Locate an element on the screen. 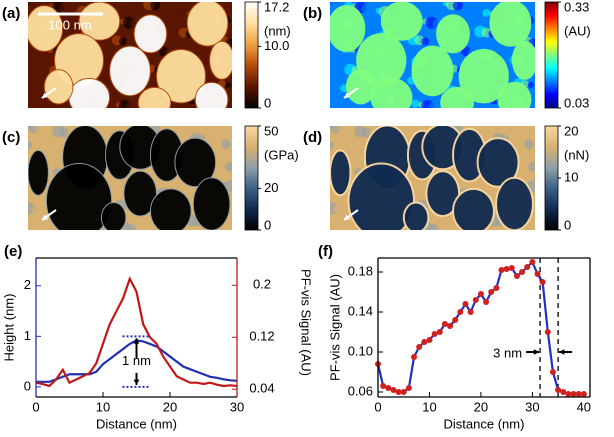 Image resolution: width=614 pixels, height=437 pixels. x-tick-label: 10 is located at coordinates (429, 406).